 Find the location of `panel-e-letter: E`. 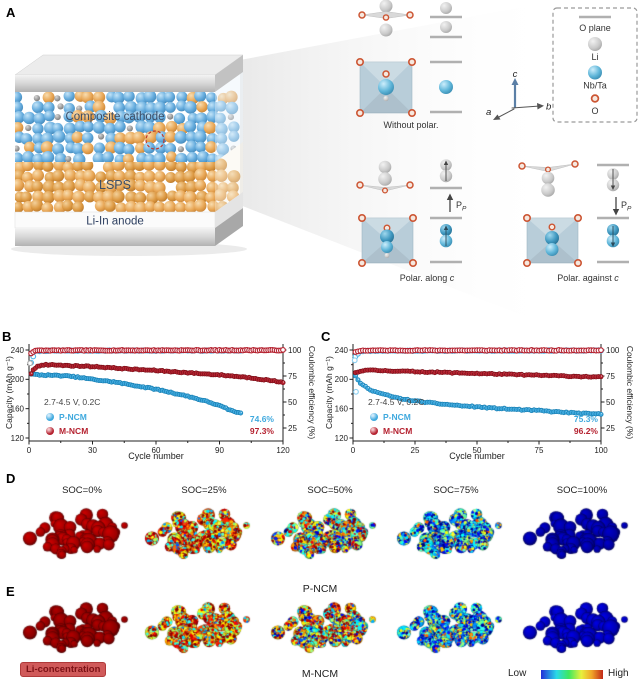

panel-e-letter: E is located at coordinates (10, 591).